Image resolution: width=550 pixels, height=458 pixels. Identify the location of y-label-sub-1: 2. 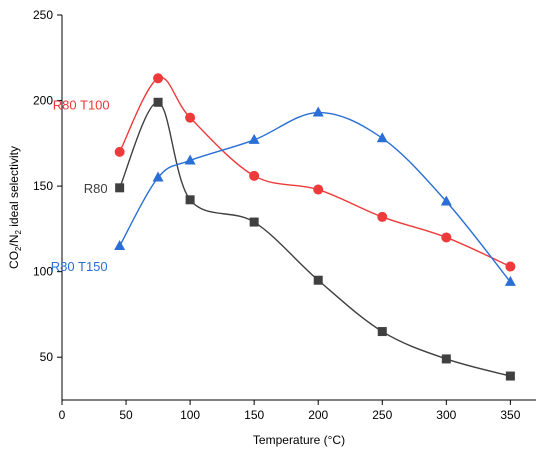
(18, 248).